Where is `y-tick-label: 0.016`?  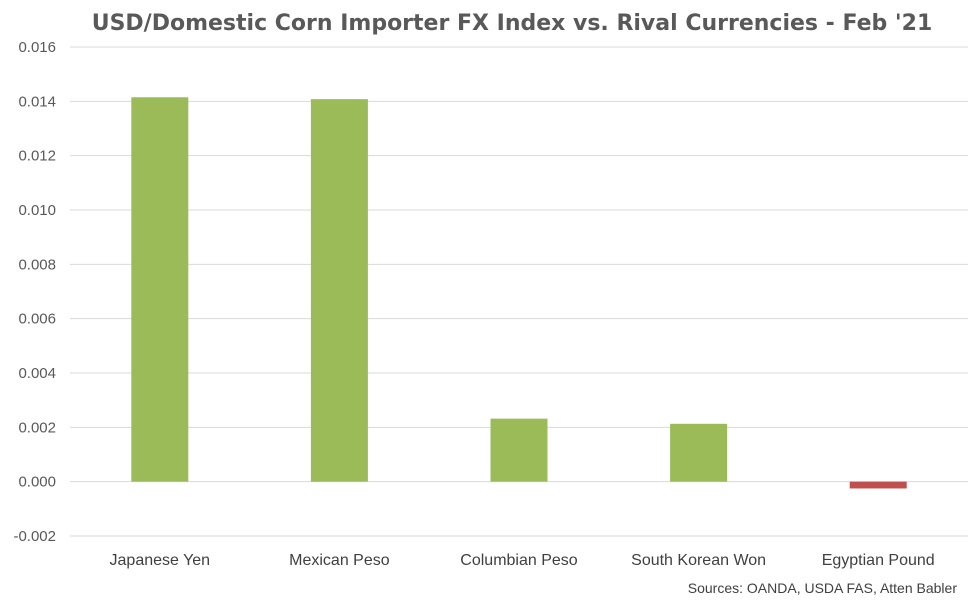
y-tick-label: 0.016 is located at coordinates (37, 47).